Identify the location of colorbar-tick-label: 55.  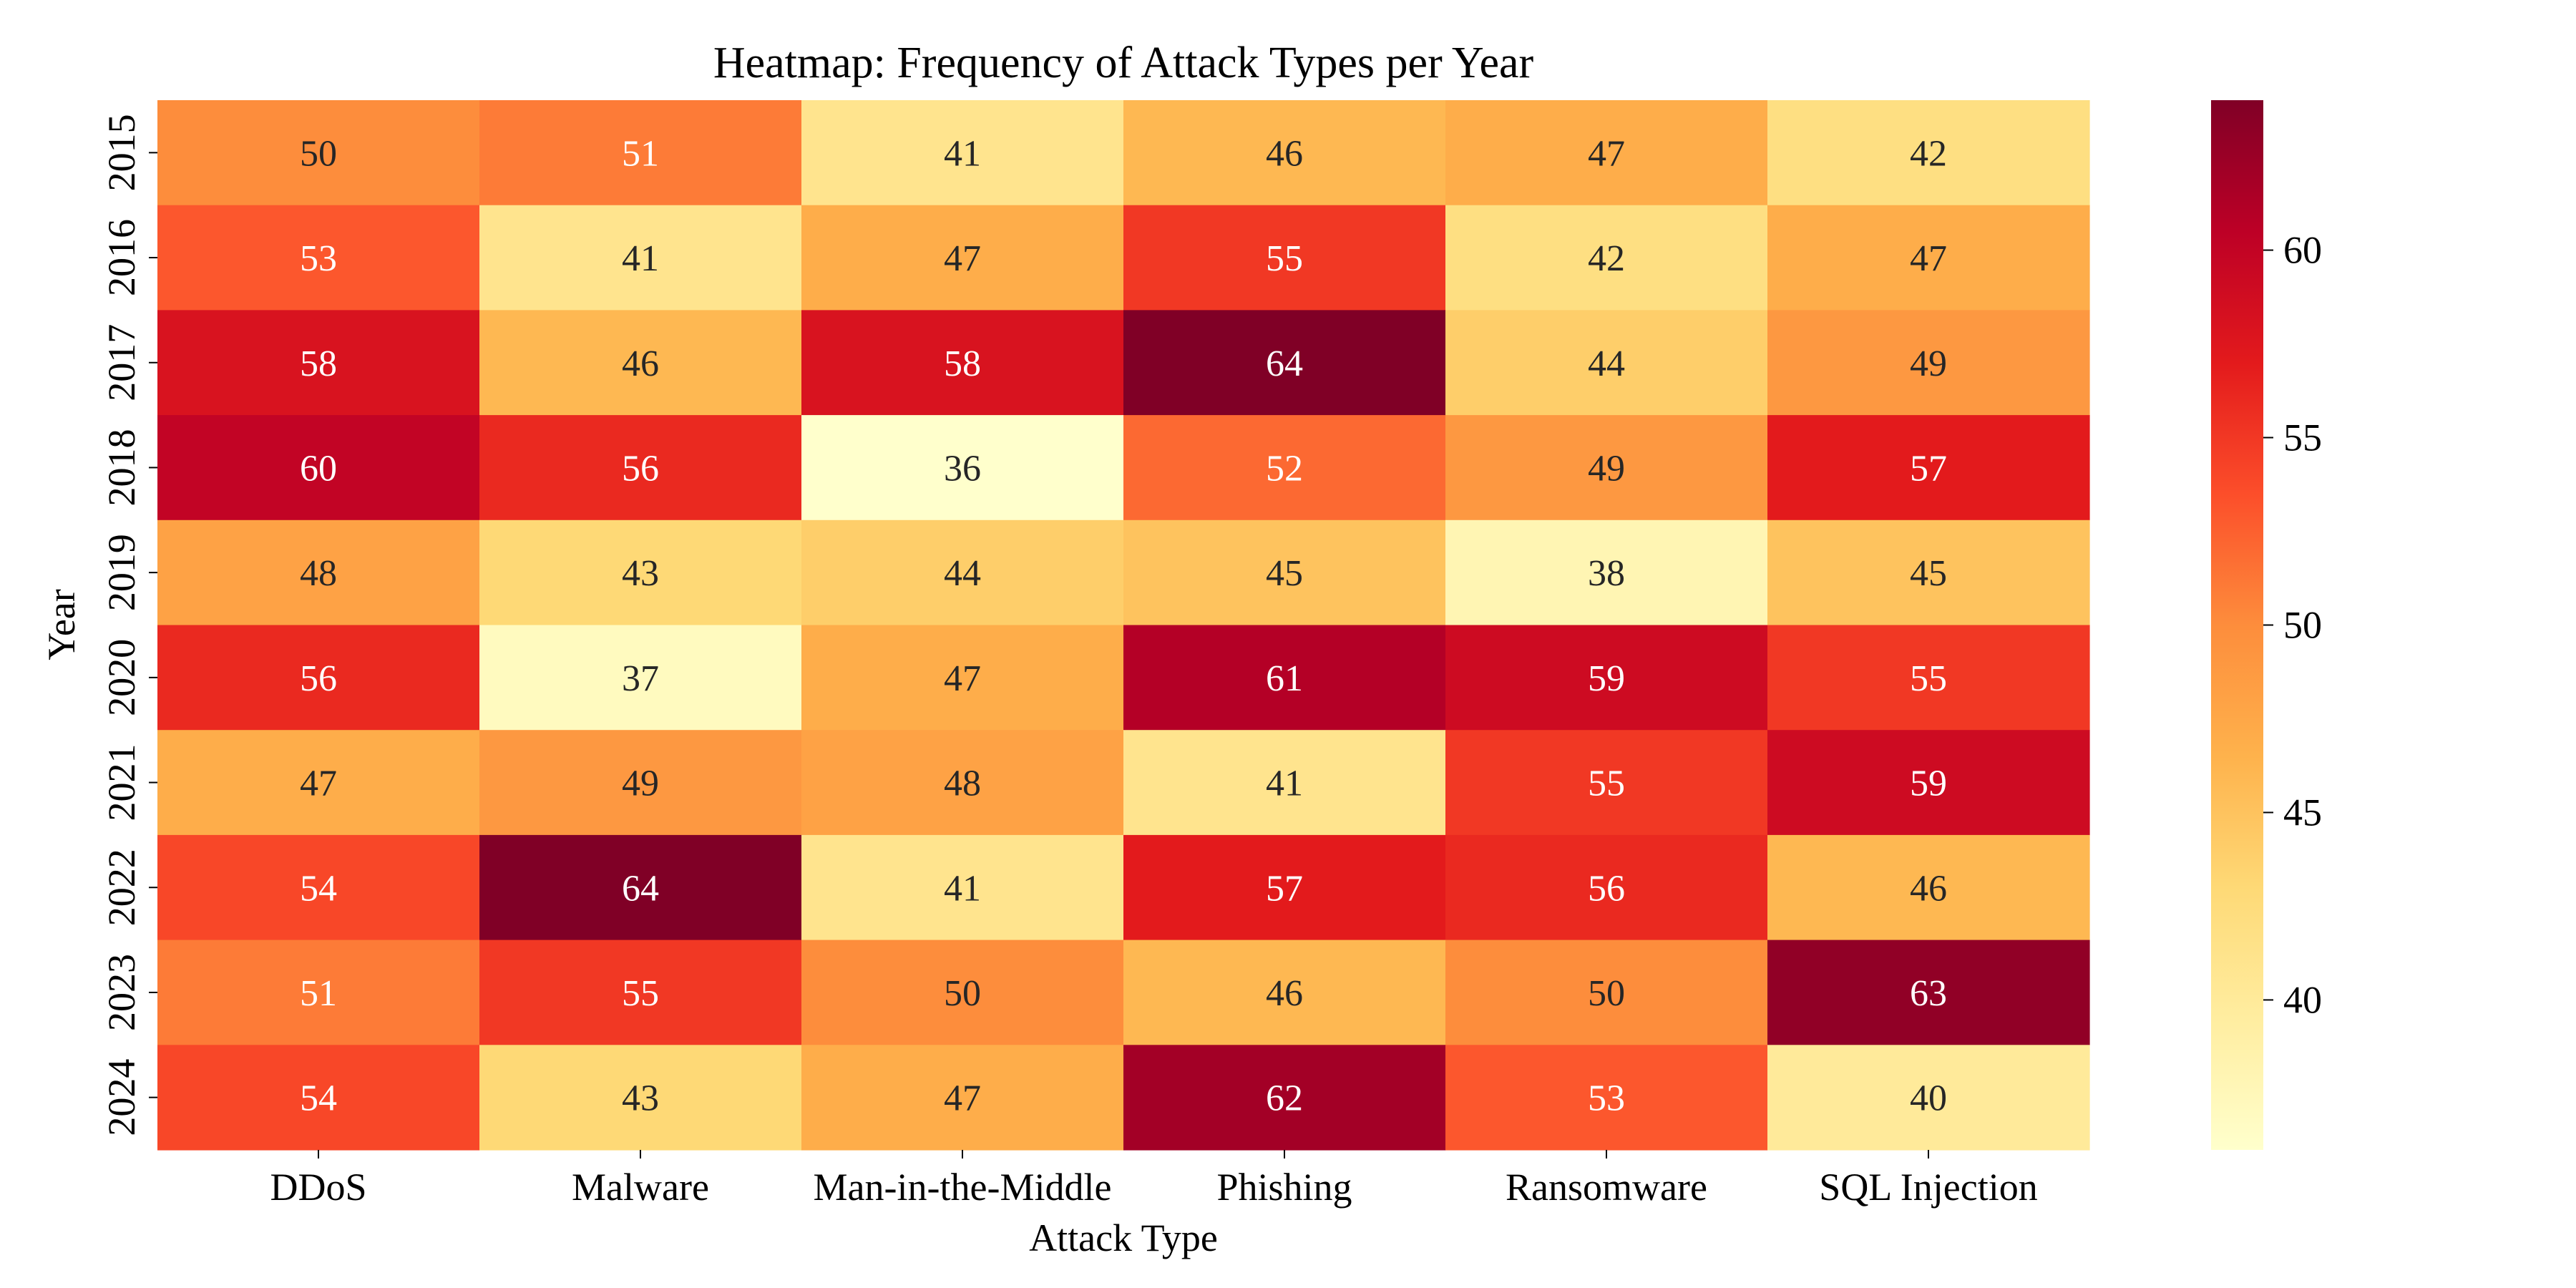
(2302, 437).